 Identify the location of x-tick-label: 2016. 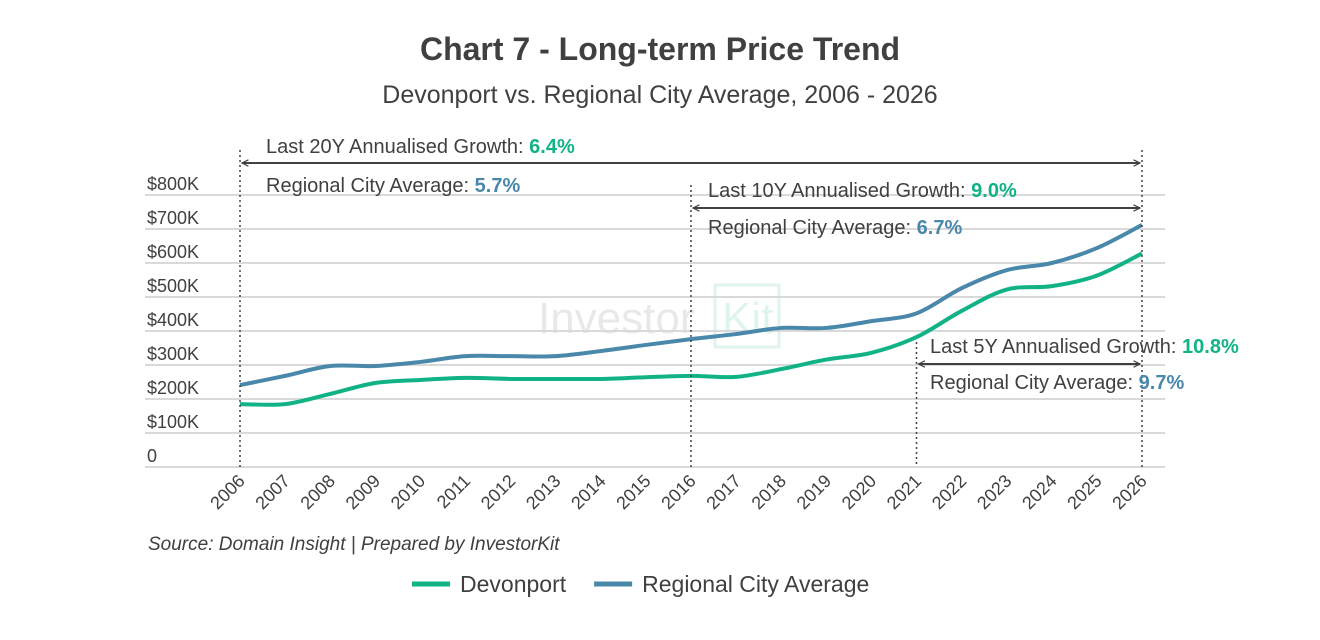
(678, 492).